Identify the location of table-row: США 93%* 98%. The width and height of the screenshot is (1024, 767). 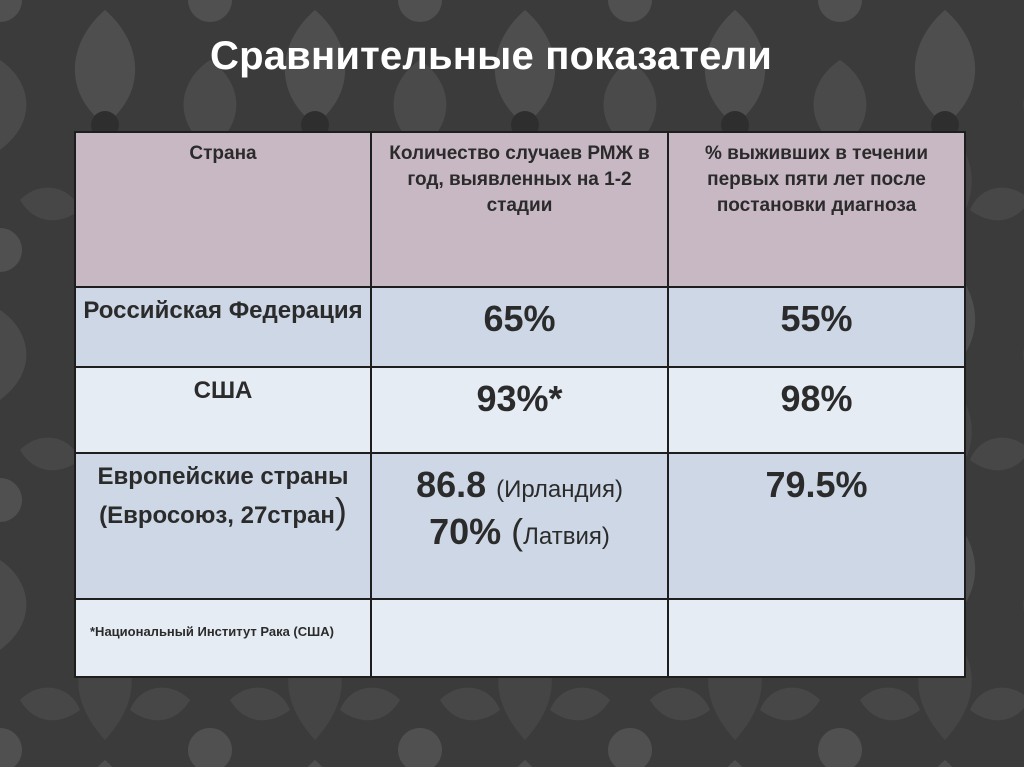
(520, 410).